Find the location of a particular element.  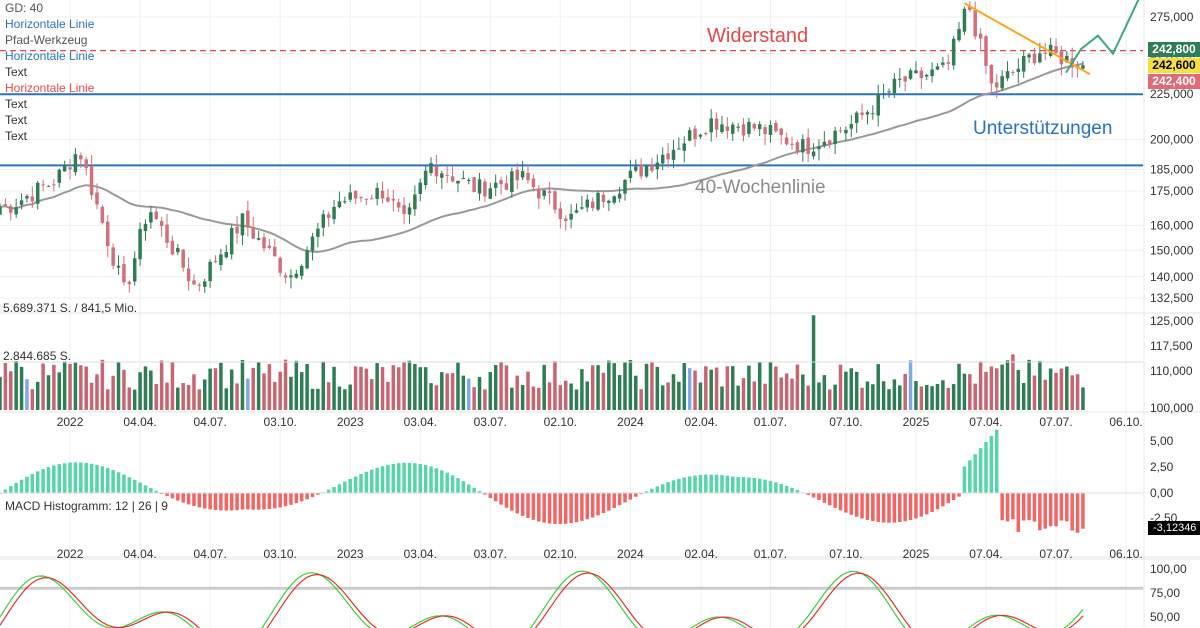

time-axis-label: 2024 is located at coordinates (630, 554).